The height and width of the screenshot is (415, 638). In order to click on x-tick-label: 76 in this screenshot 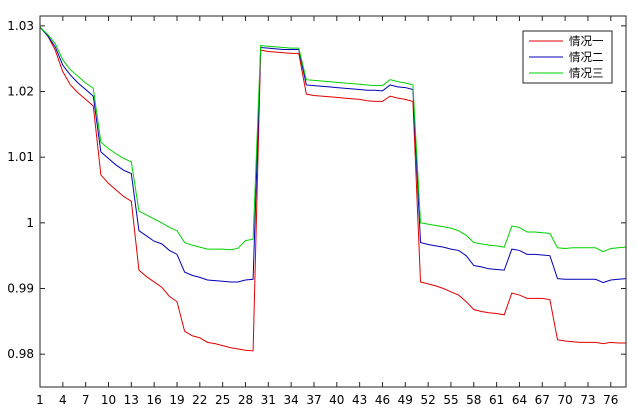, I will do `click(610, 400)`.